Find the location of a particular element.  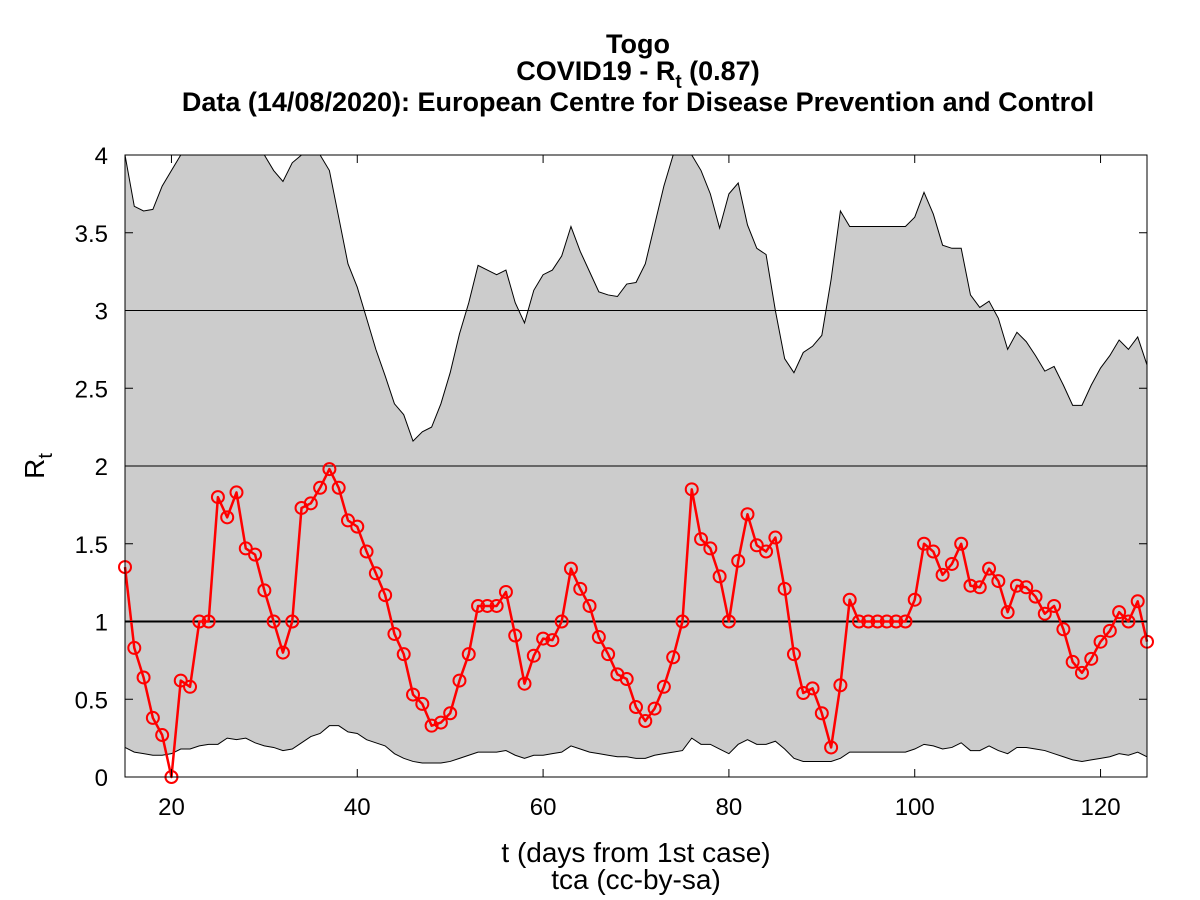

title-metric-prefix: COVID19 - R is located at coordinates (595, 71).